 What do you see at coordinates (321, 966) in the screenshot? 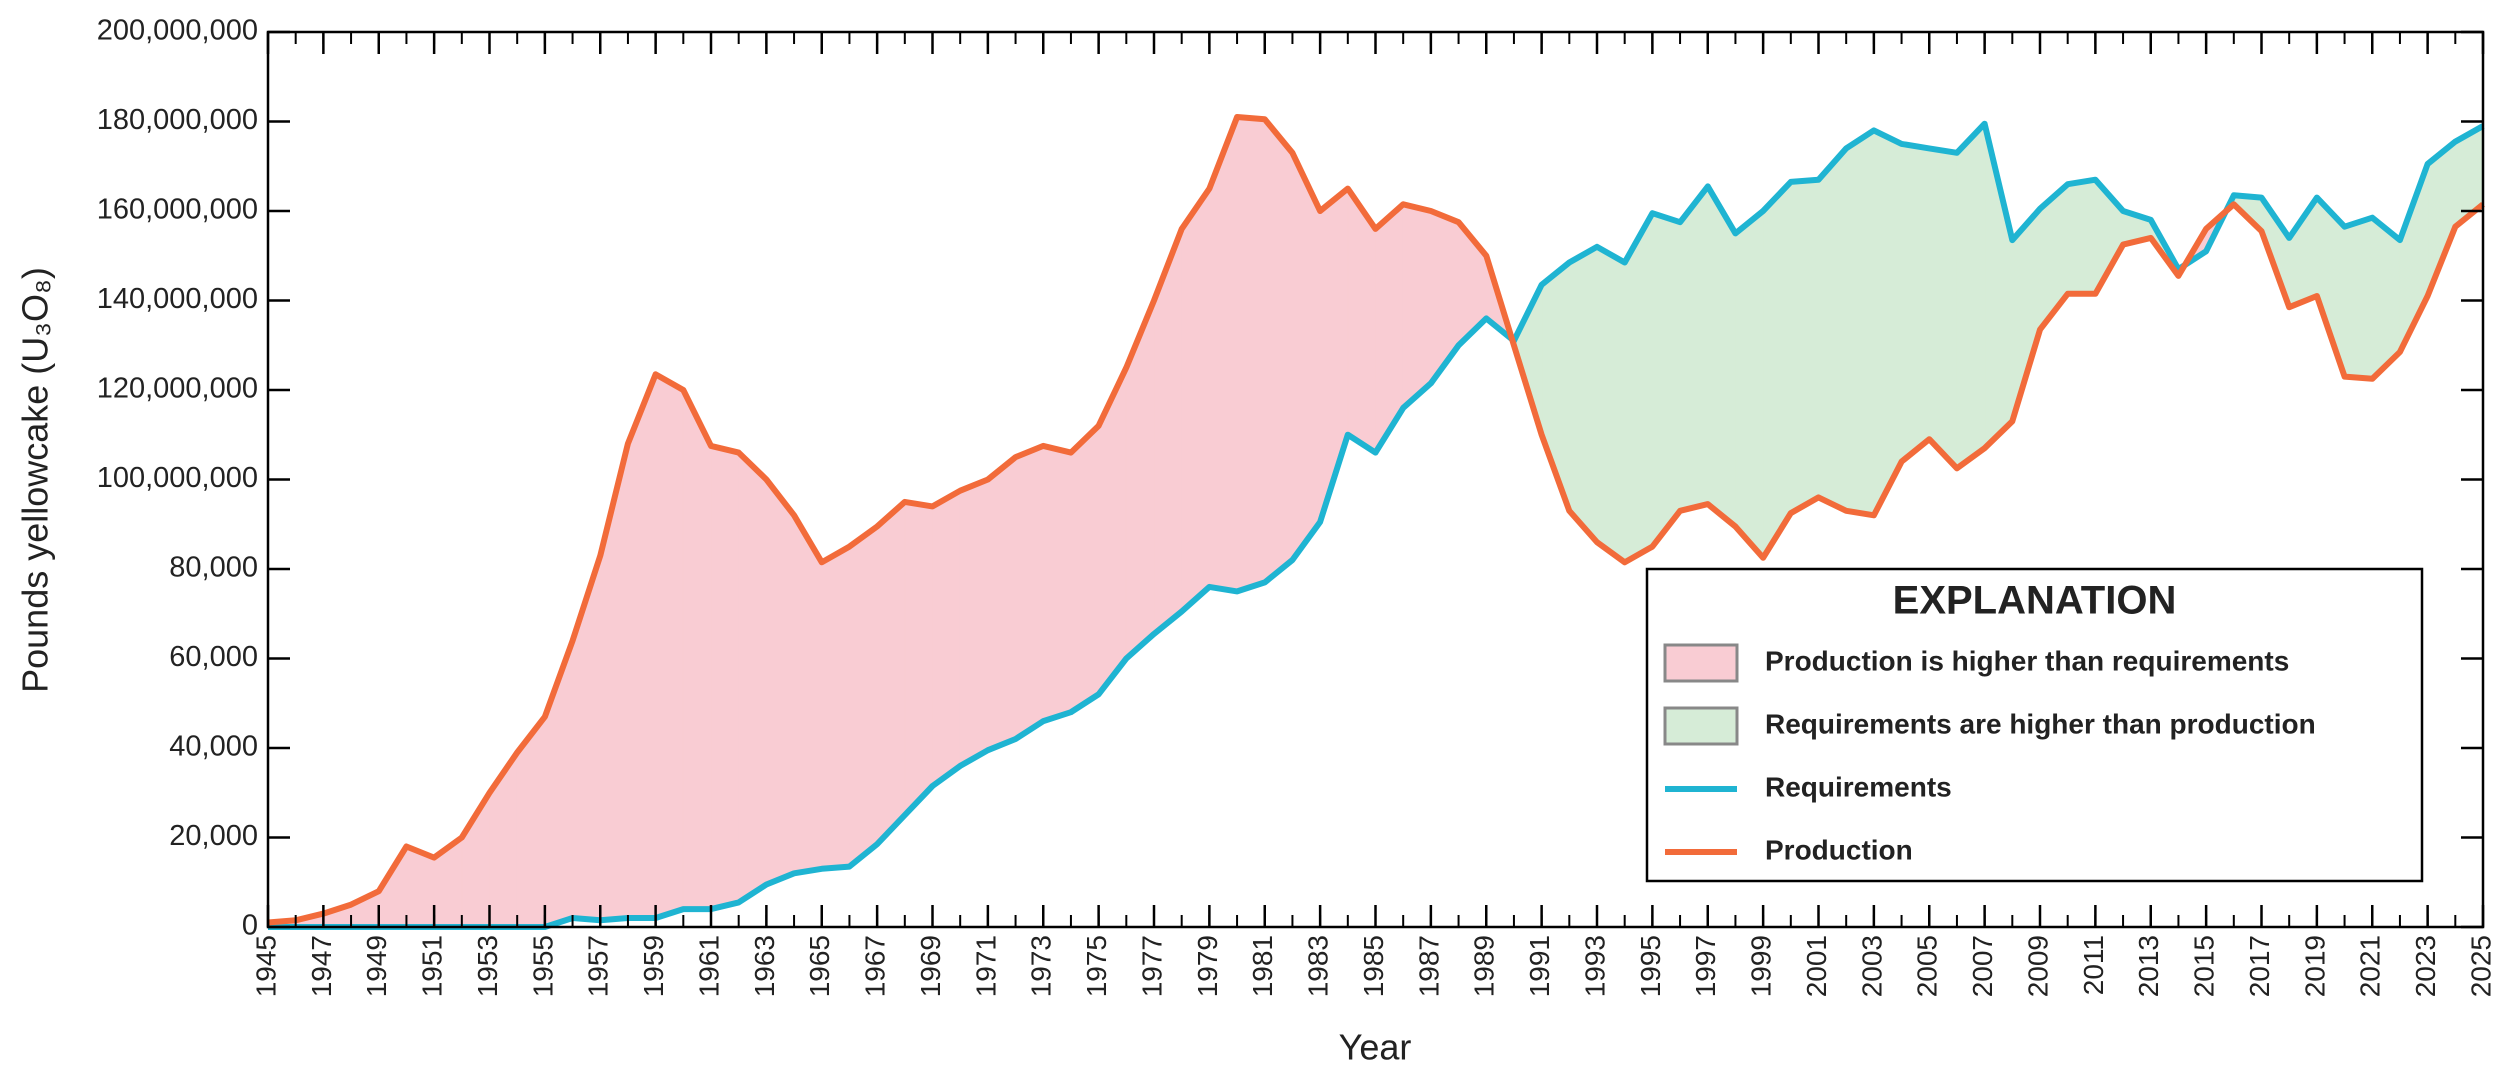
I see `x-tick-label: 1947` at bounding box center [321, 966].